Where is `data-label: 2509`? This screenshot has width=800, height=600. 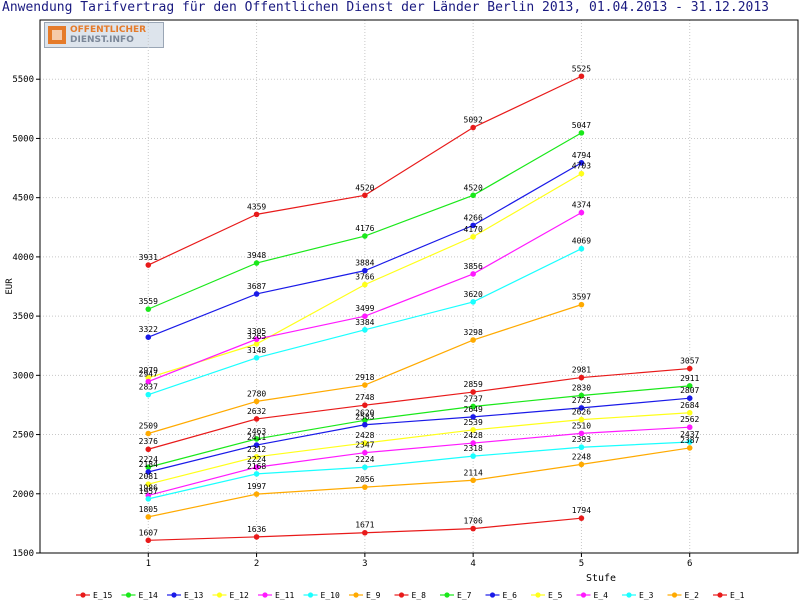 data-label: 2509 is located at coordinates (148, 425).